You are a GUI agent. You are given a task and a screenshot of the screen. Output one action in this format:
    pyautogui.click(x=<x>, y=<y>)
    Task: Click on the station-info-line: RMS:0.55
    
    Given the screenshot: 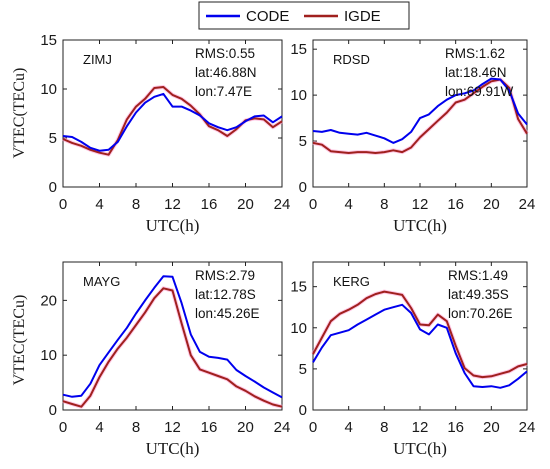 What is the action you would take?
    pyautogui.click(x=225, y=53)
    